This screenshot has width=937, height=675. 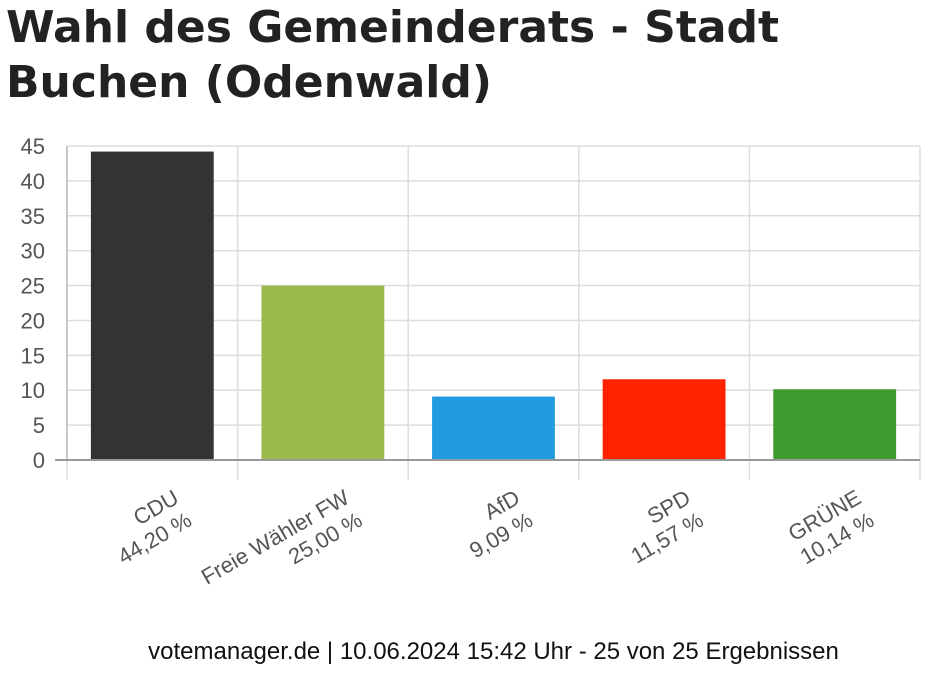 I want to click on y-axis: 0 5 10 15 20 25 30 35 40 45, so click(x=44, y=303).